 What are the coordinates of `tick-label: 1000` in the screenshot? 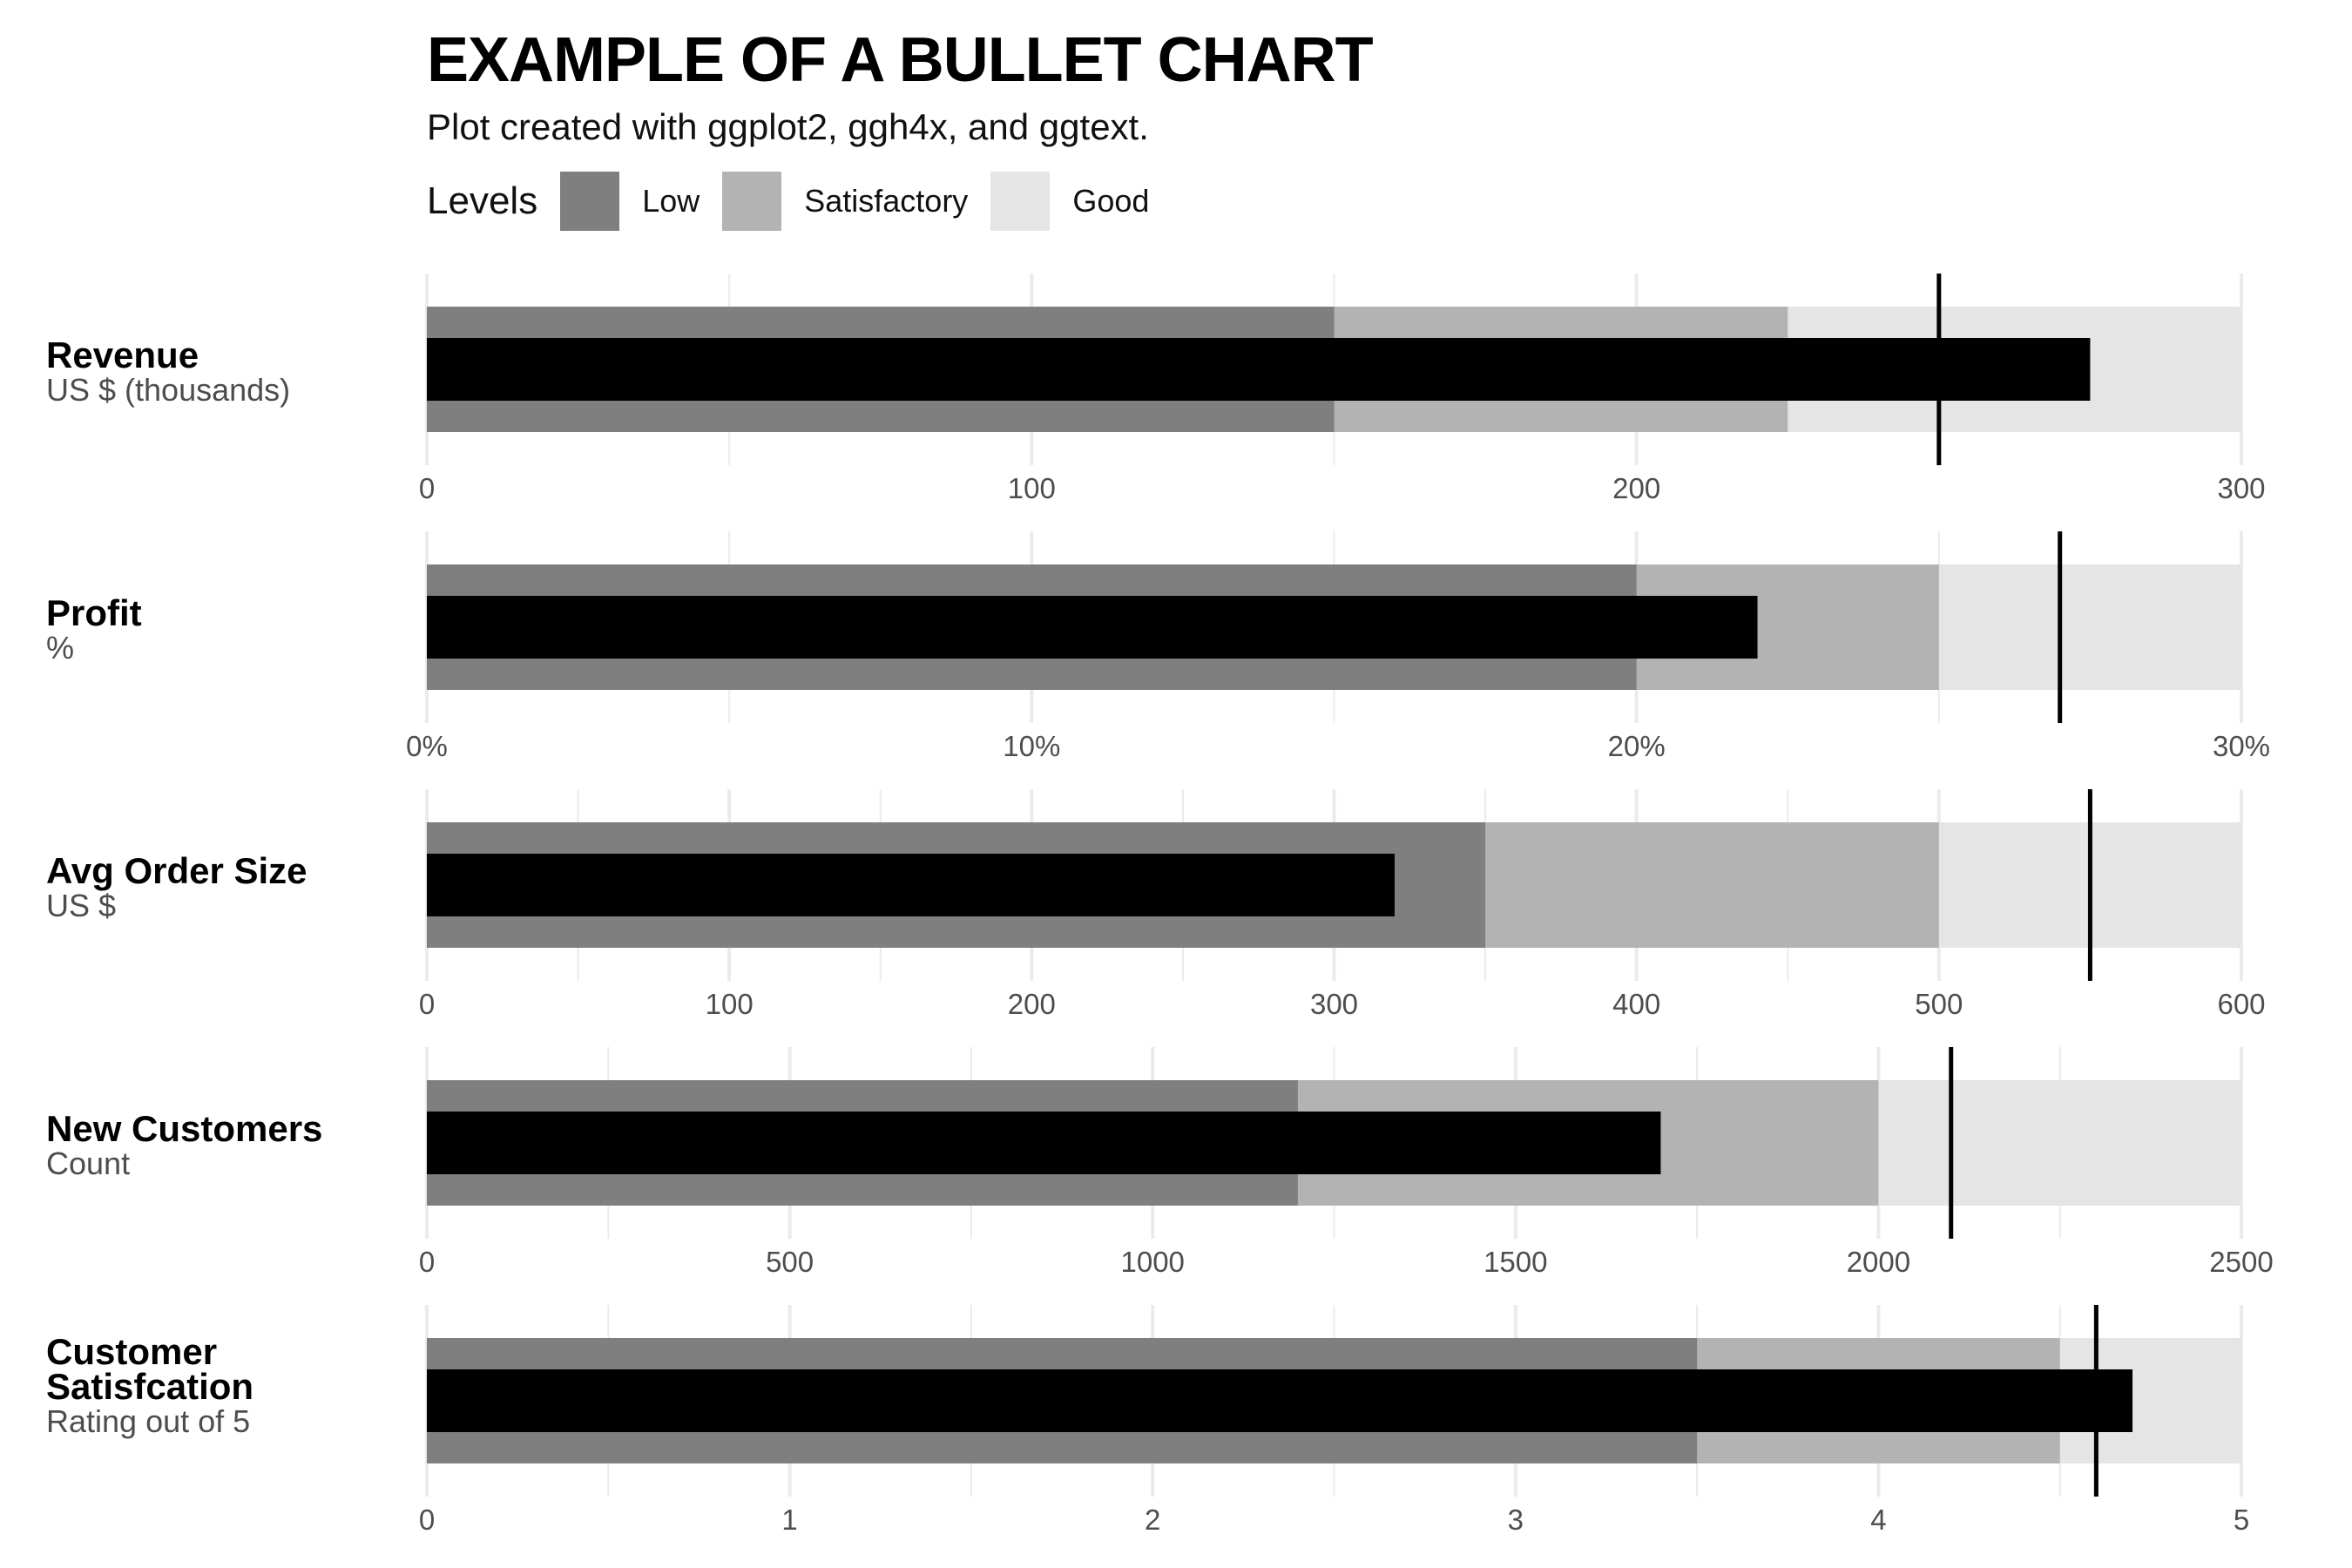 It's located at (1152, 1262).